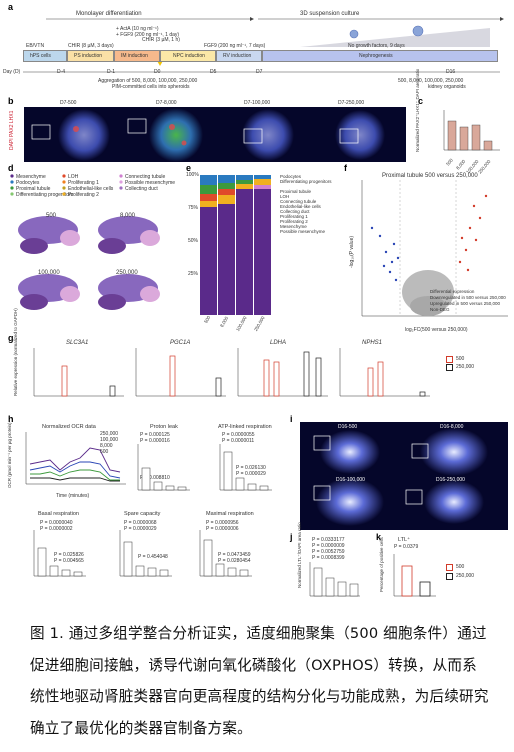 This screenshot has height=752, width=514. I want to click on day-d5: D5, so click(213, 72).